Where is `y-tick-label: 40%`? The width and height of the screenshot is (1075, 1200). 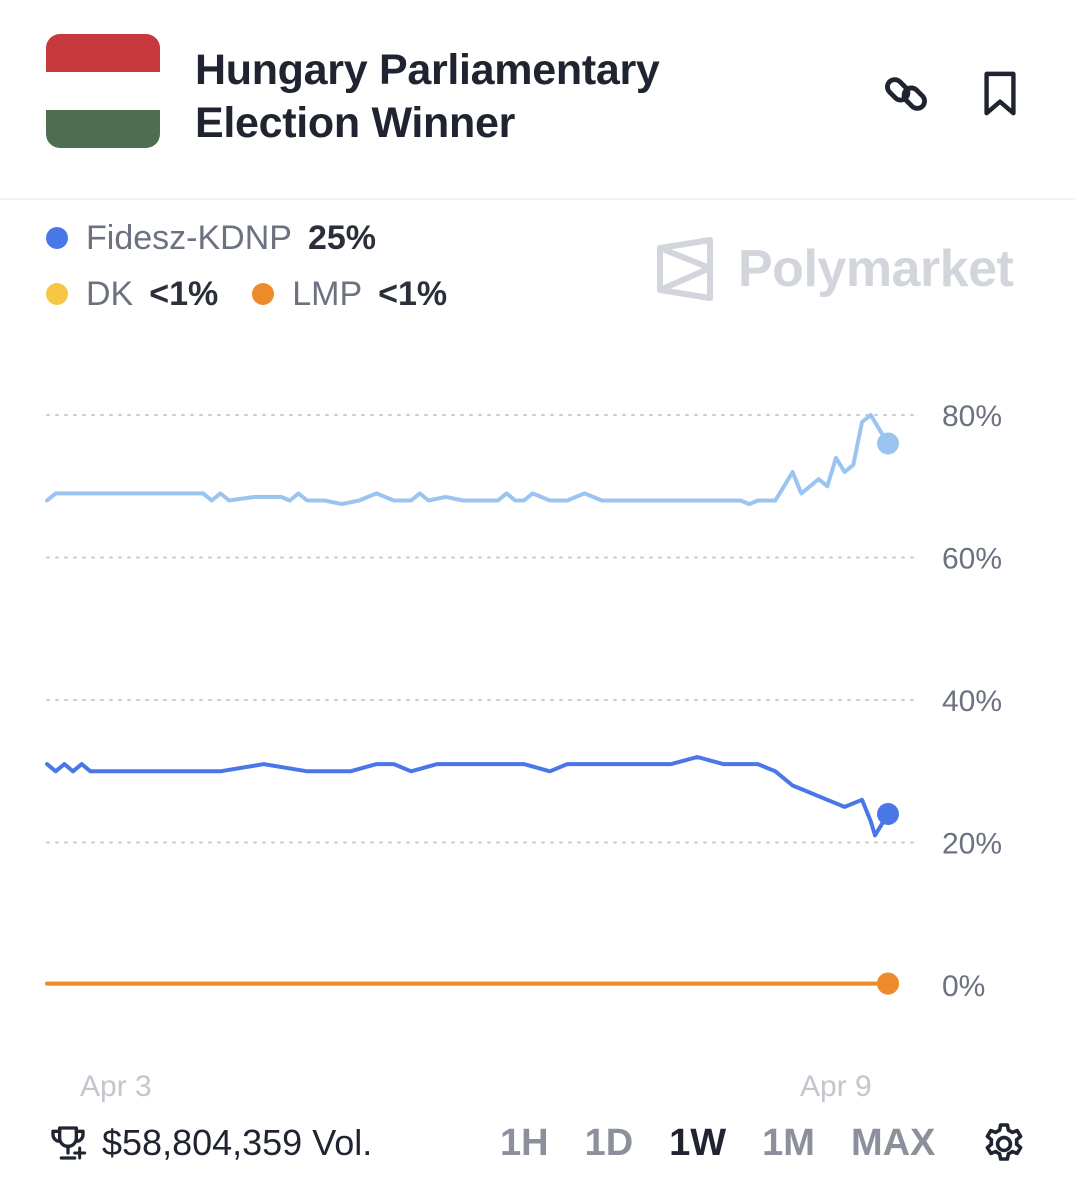 y-tick-label: 40% is located at coordinates (972, 701).